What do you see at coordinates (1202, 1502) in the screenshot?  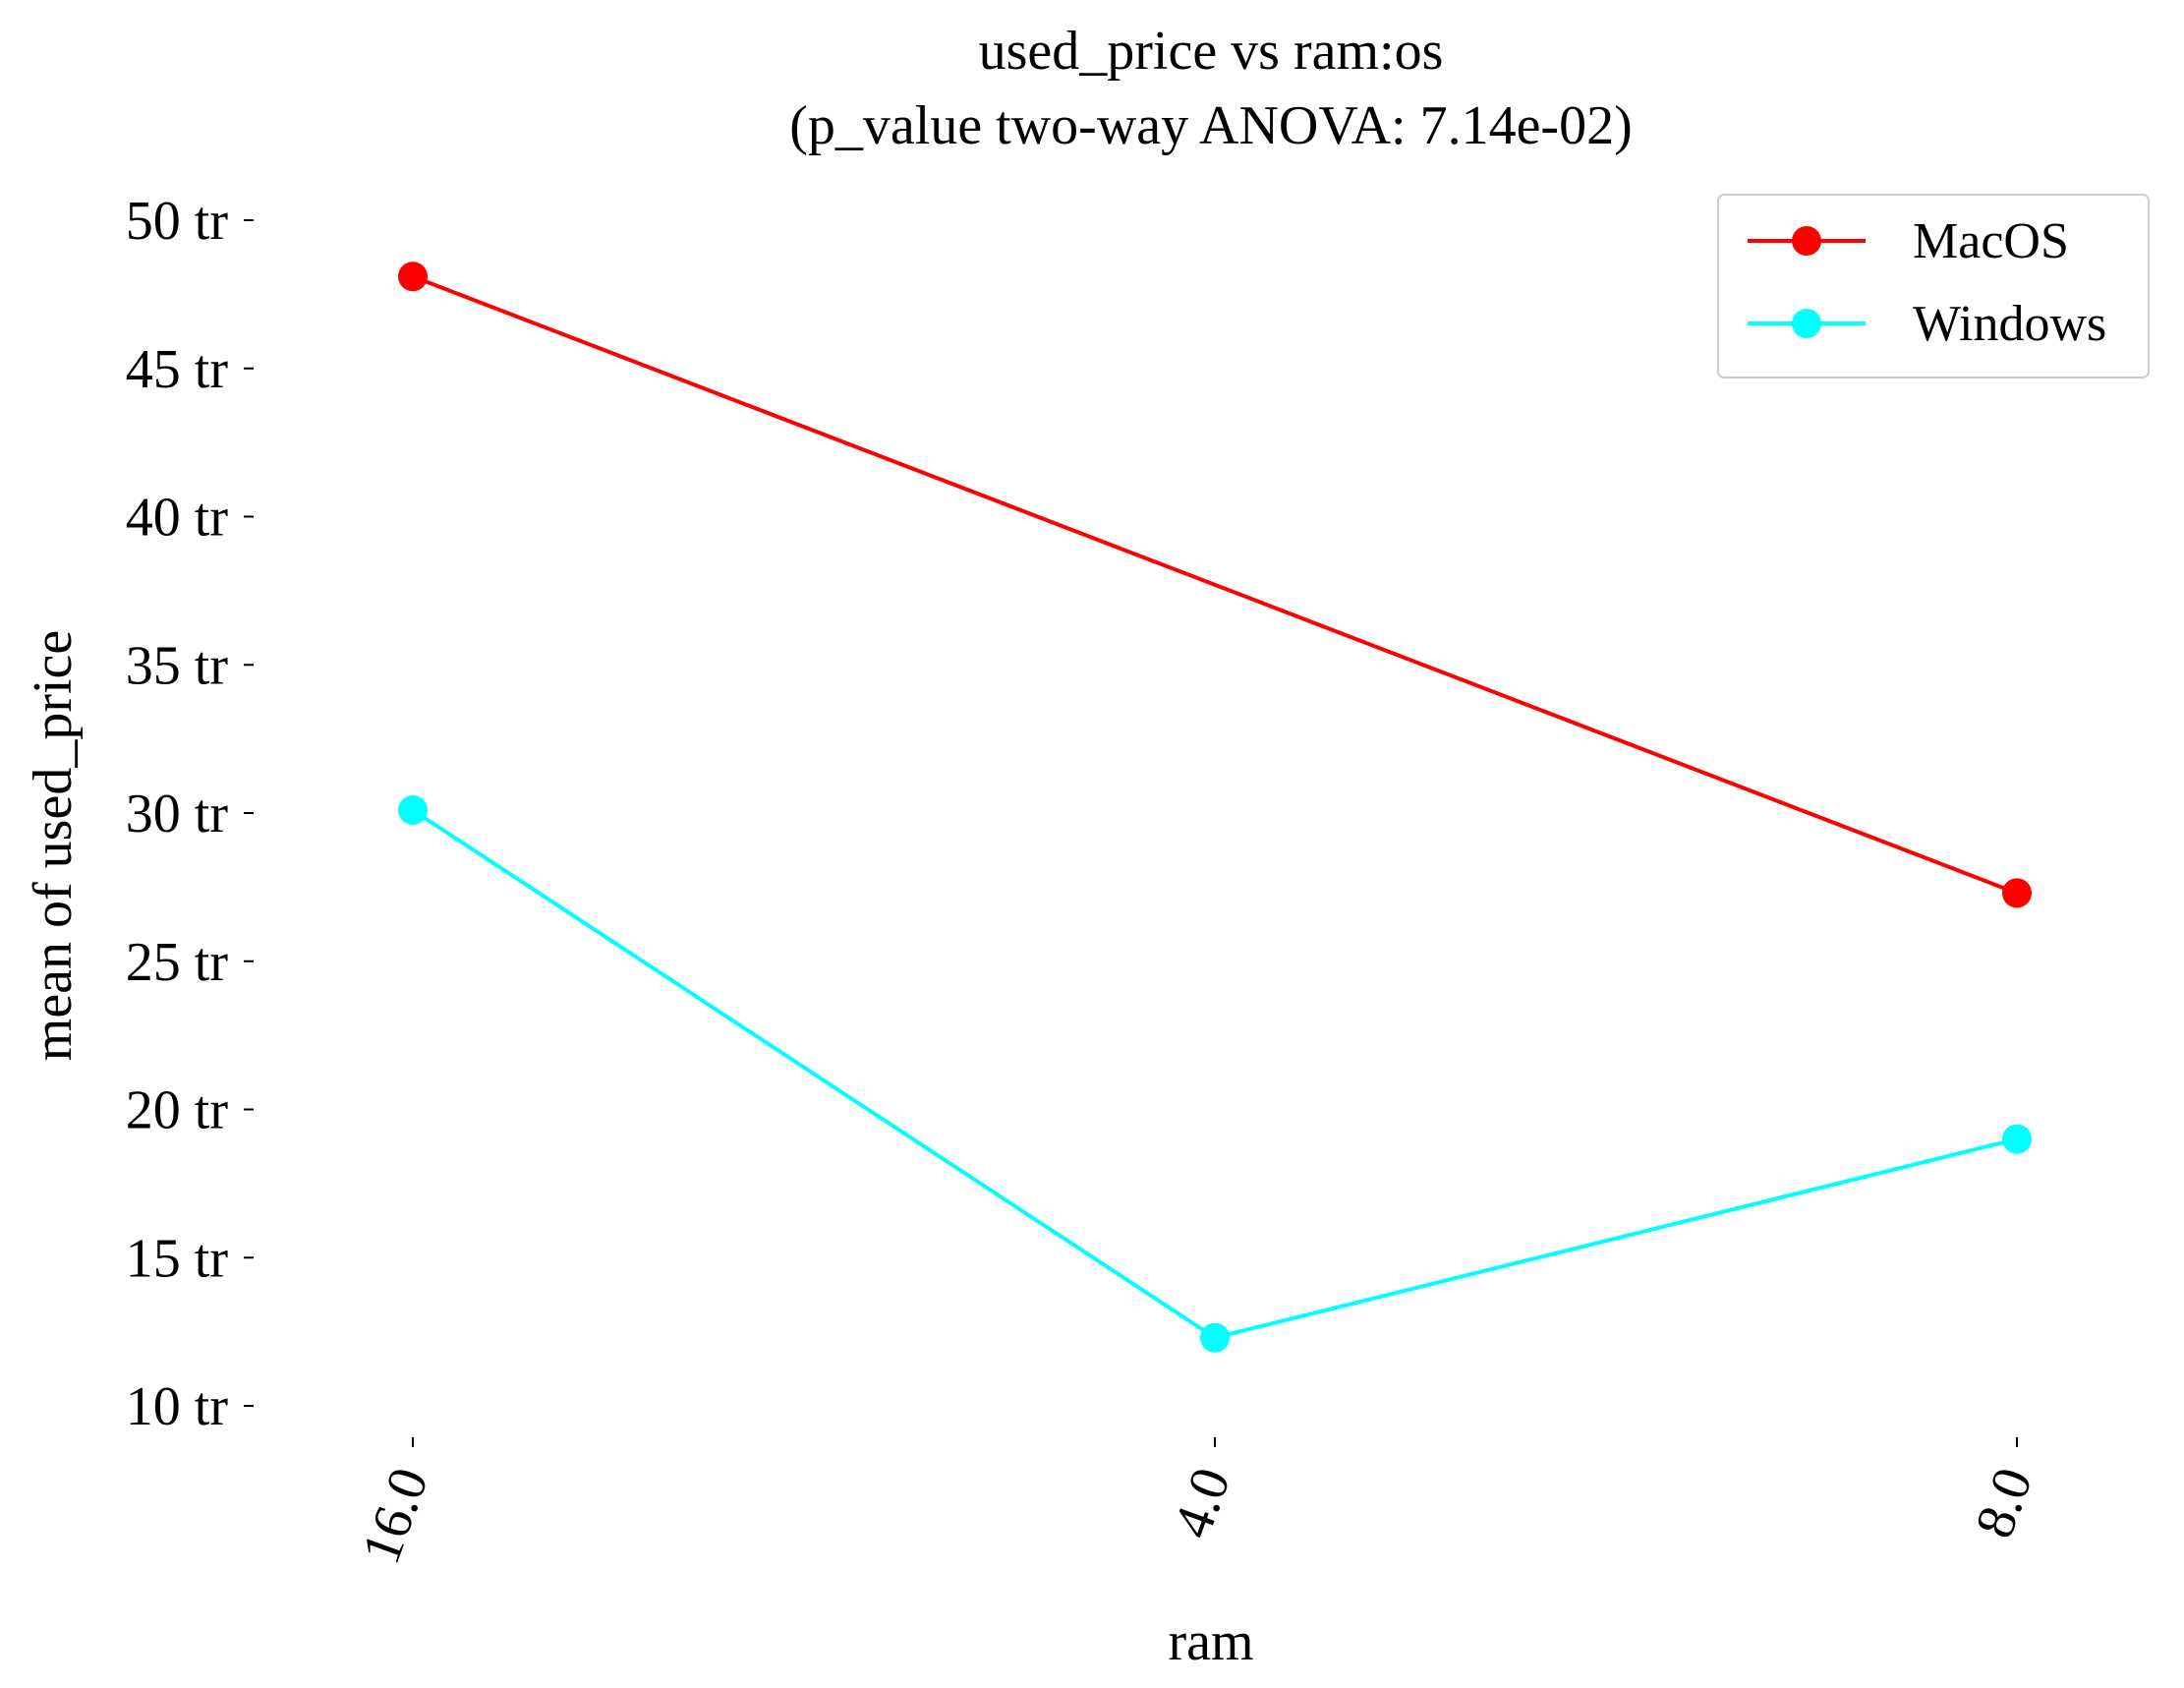 I see `x-tick-label: 4.0` at bounding box center [1202, 1502].